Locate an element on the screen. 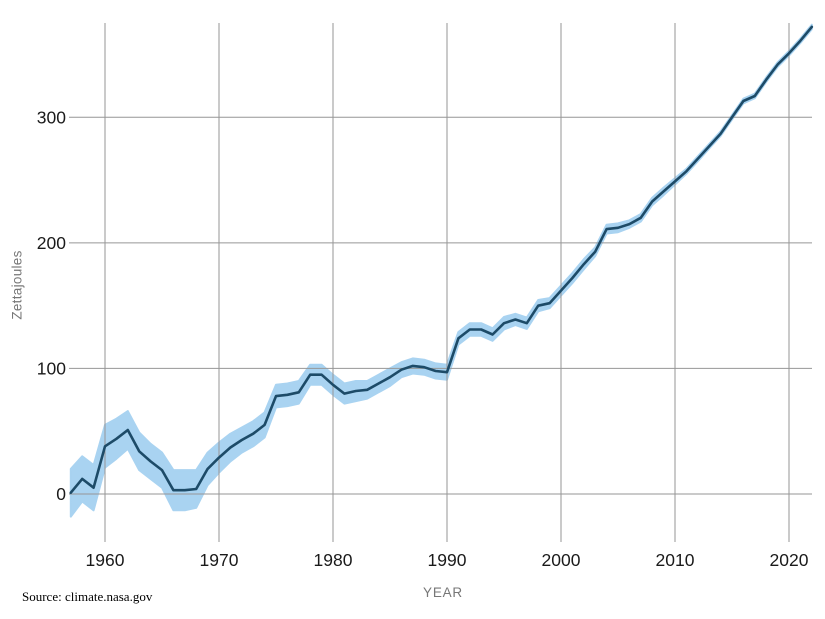  x-tick-label: 2020 is located at coordinates (789, 560).